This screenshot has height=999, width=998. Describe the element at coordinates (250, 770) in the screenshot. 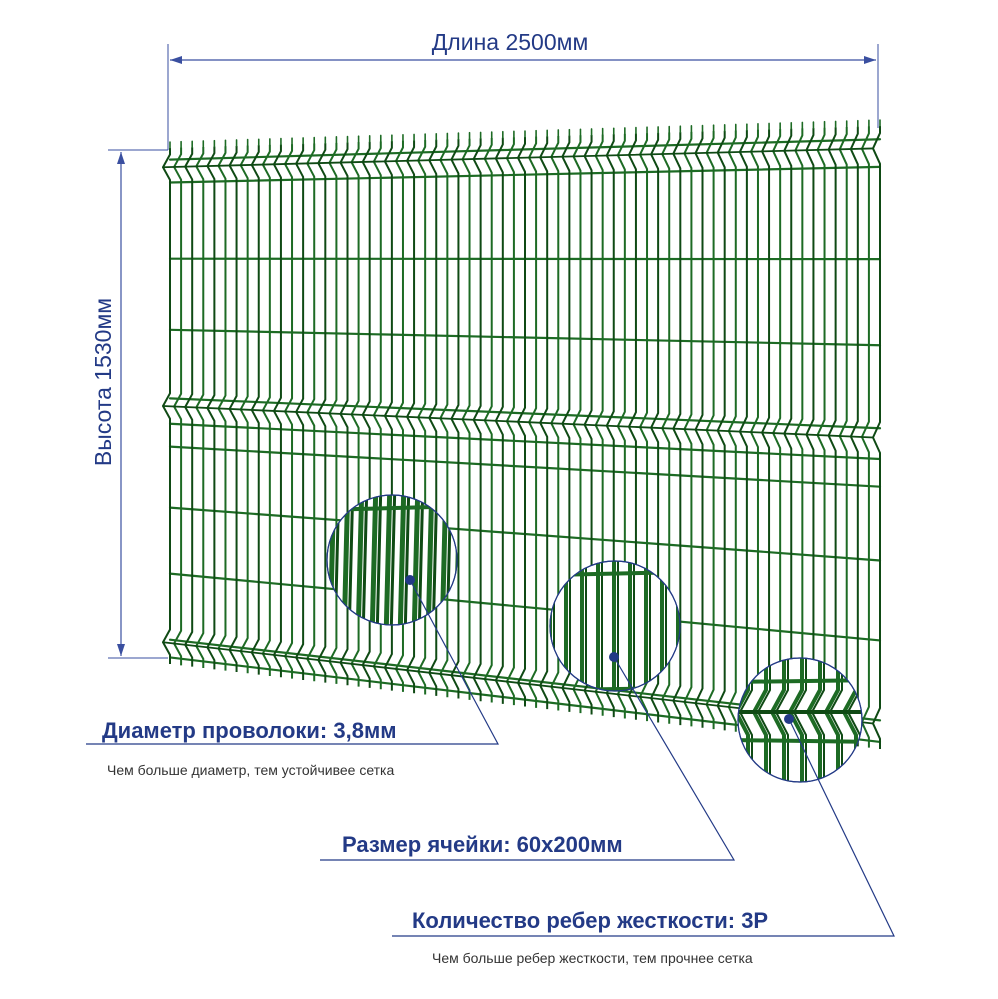

I see `wire-diameter-note: Чем больше диаметр, тем устойчивее сетка` at that location.